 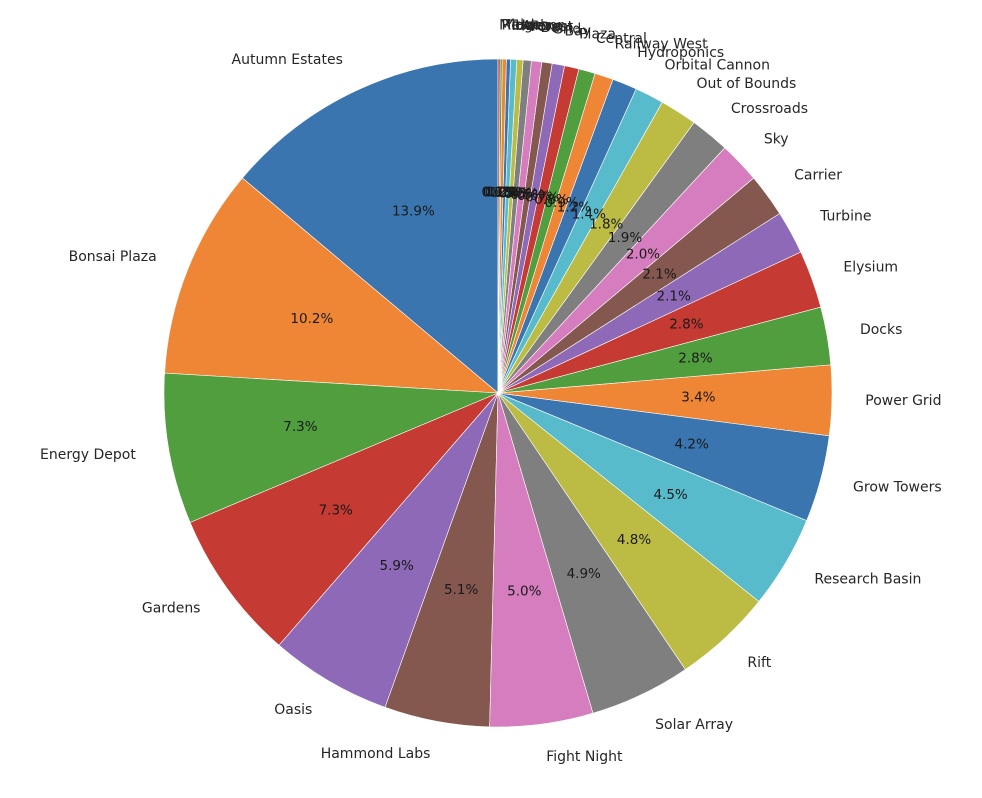 What do you see at coordinates (561, 203) in the screenshot?
I see `slice-percent-label: 0.9%` at bounding box center [561, 203].